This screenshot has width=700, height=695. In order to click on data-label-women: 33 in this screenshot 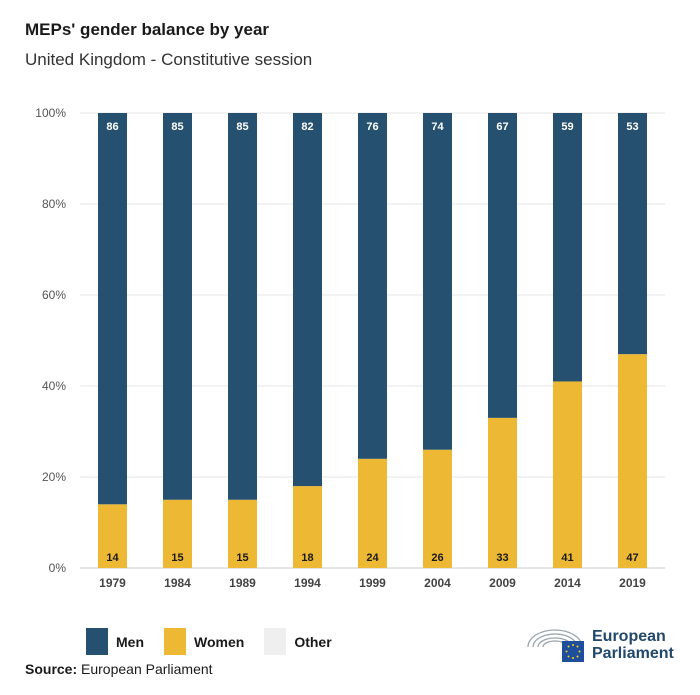, I will do `click(502, 558)`.